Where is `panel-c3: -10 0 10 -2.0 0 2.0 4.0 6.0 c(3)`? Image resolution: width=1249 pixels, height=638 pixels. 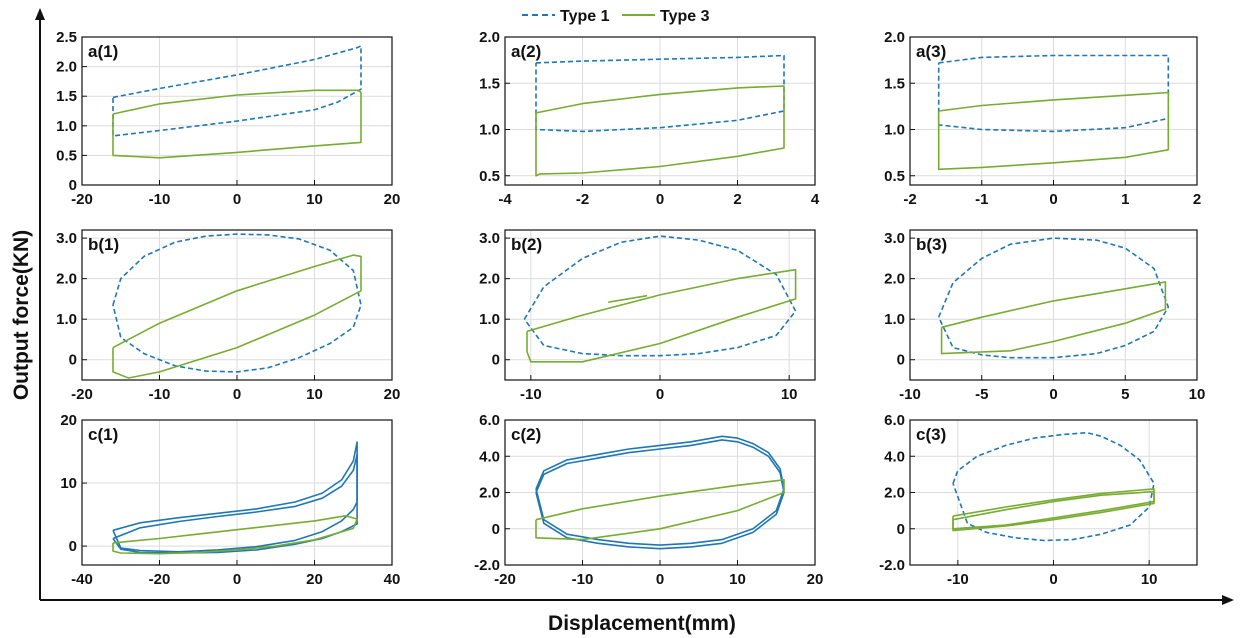
panel-c3: -10 0 10 -2.0 0 2.0 4.0 6.0 c(3) is located at coordinates (1038, 500).